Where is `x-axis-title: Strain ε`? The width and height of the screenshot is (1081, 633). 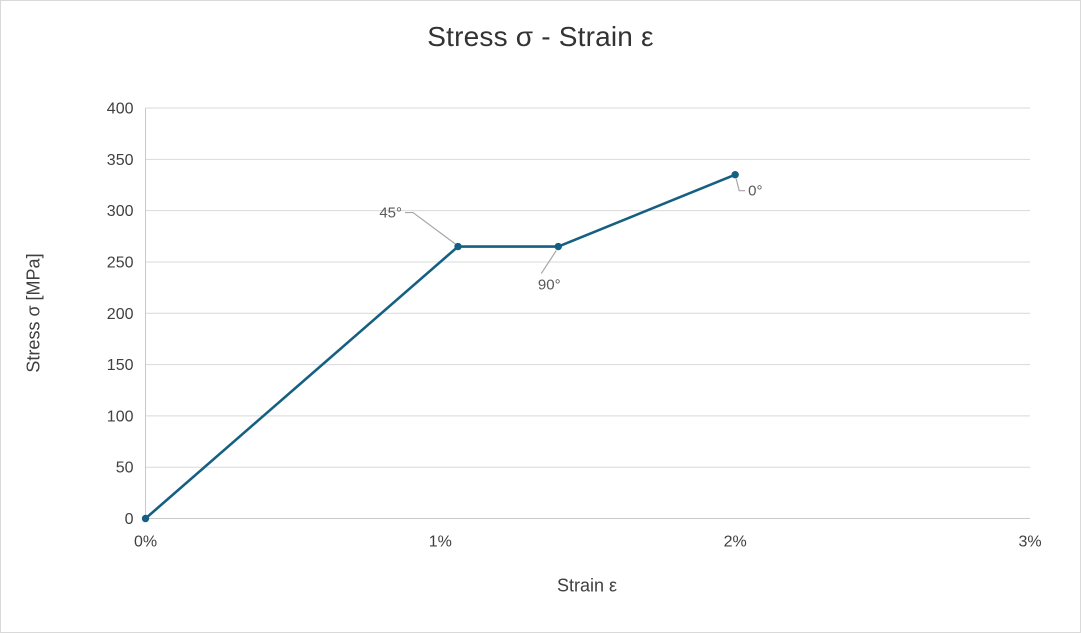
x-axis-title: Strain ε is located at coordinates (587, 585).